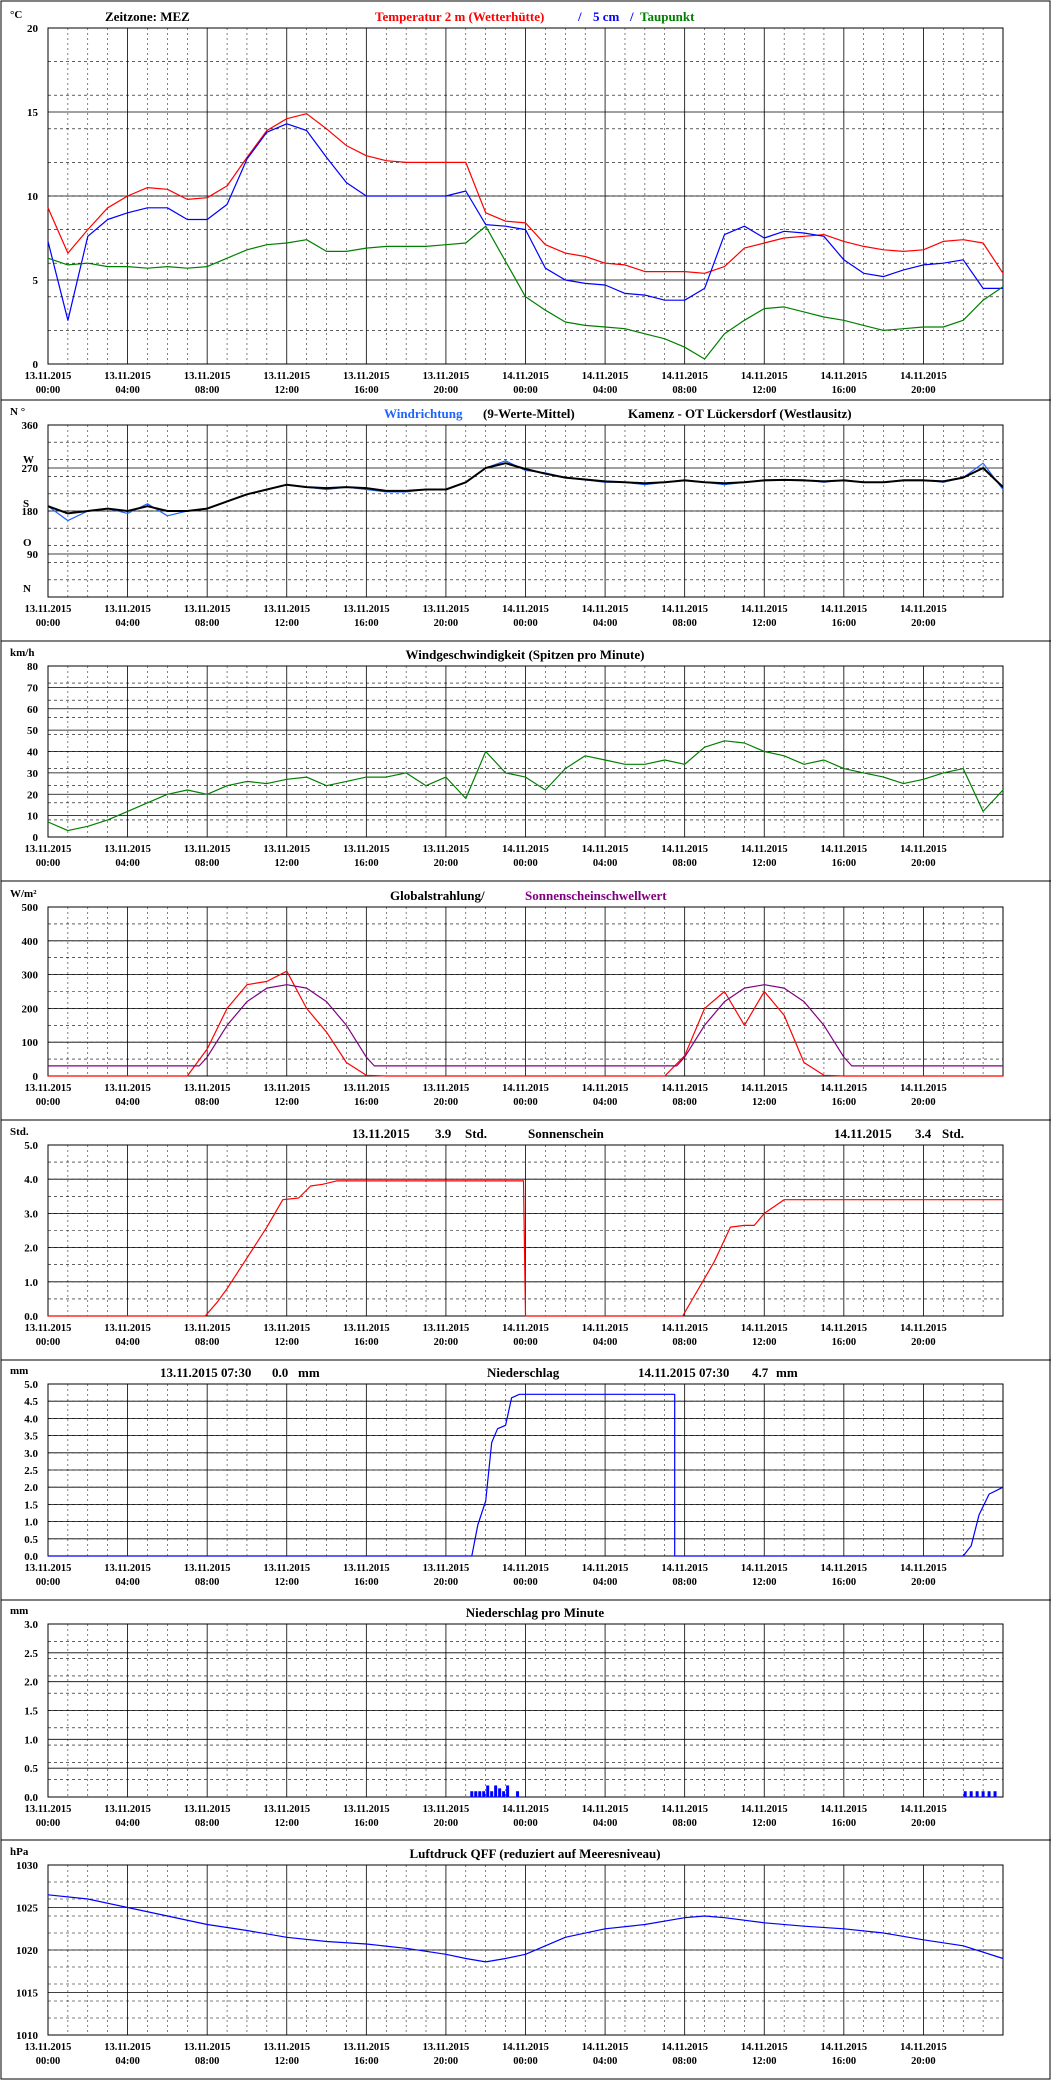 This screenshot has width=1052, height=2081. I want to click on grid, so click(525, 1710).